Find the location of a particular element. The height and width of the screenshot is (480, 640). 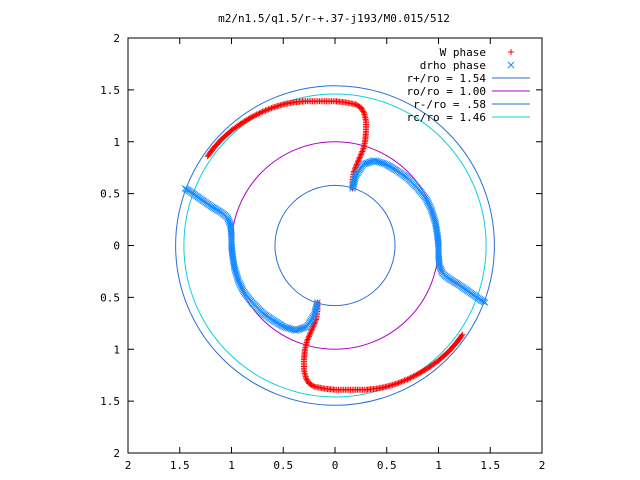

legend-label: r-/ro = .58 is located at coordinates (449, 104).